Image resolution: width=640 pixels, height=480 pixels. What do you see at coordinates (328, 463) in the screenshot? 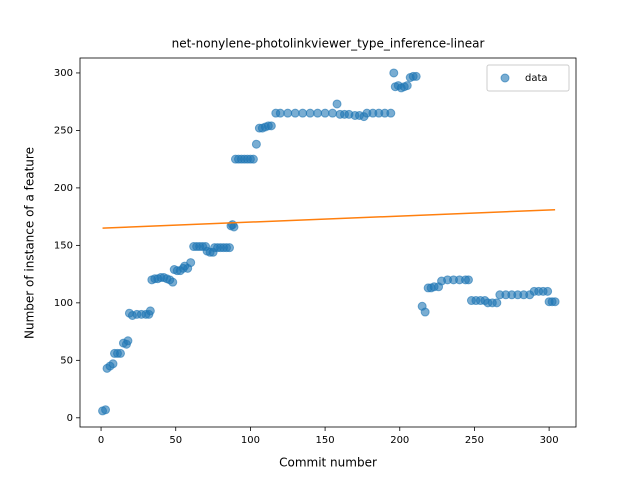
I see `x-axis-label: Commit number` at bounding box center [328, 463].